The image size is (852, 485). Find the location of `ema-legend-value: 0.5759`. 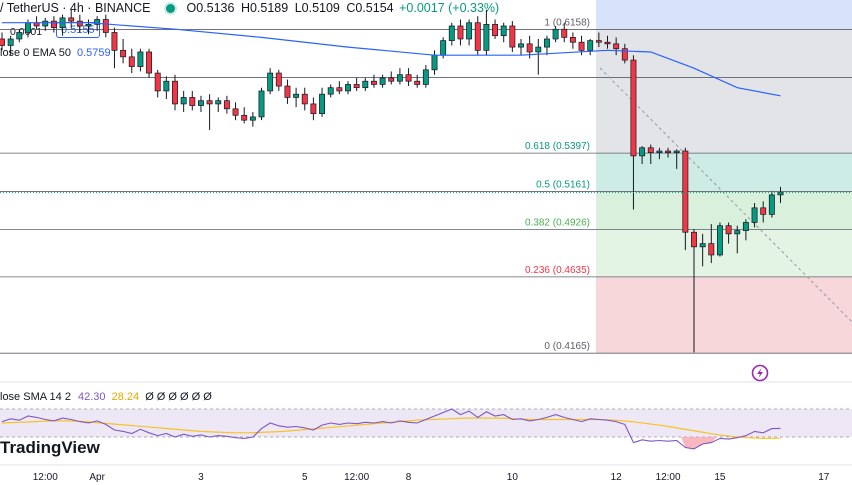

ema-legend-value: 0.5759 is located at coordinates (94, 53).